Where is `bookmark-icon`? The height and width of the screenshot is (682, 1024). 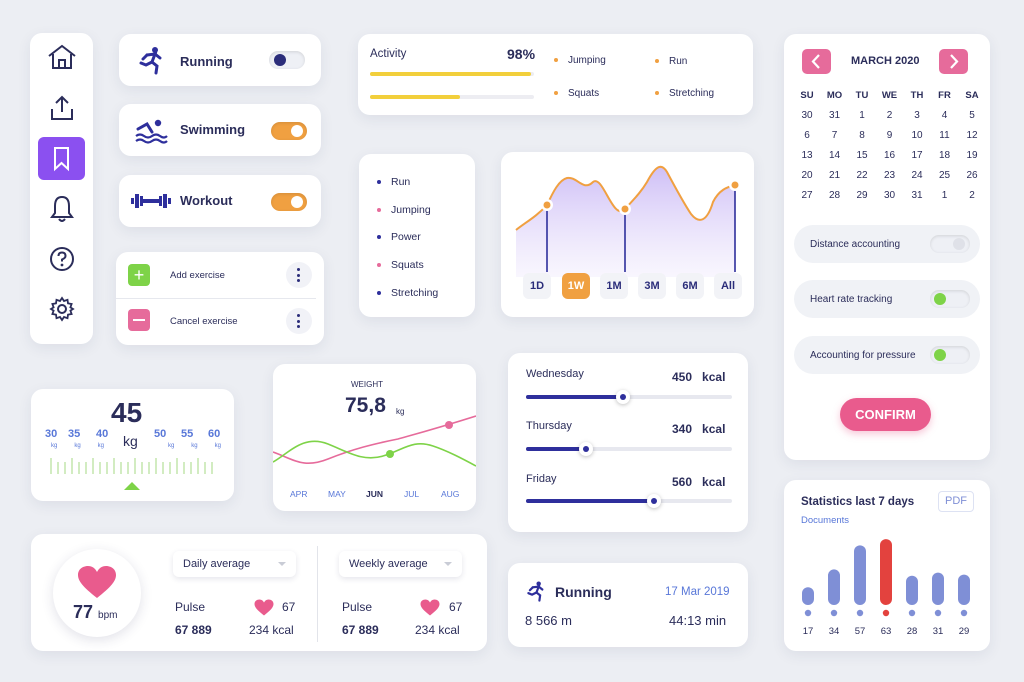
bookmark-icon is located at coordinates (61, 158).